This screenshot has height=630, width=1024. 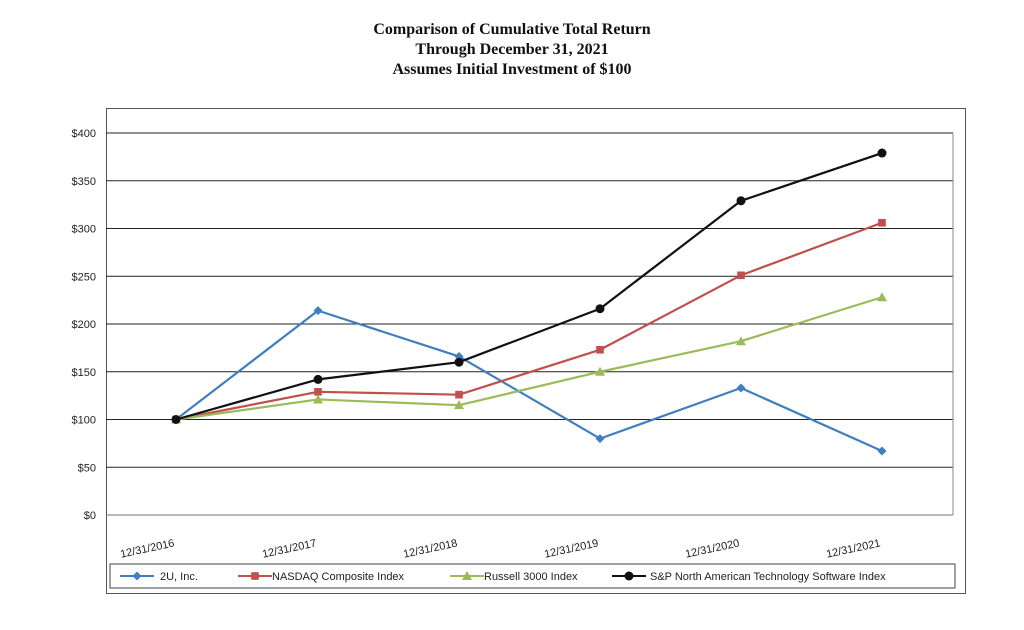 What do you see at coordinates (84, 421) in the screenshot?
I see `y-tick-label: $100` at bounding box center [84, 421].